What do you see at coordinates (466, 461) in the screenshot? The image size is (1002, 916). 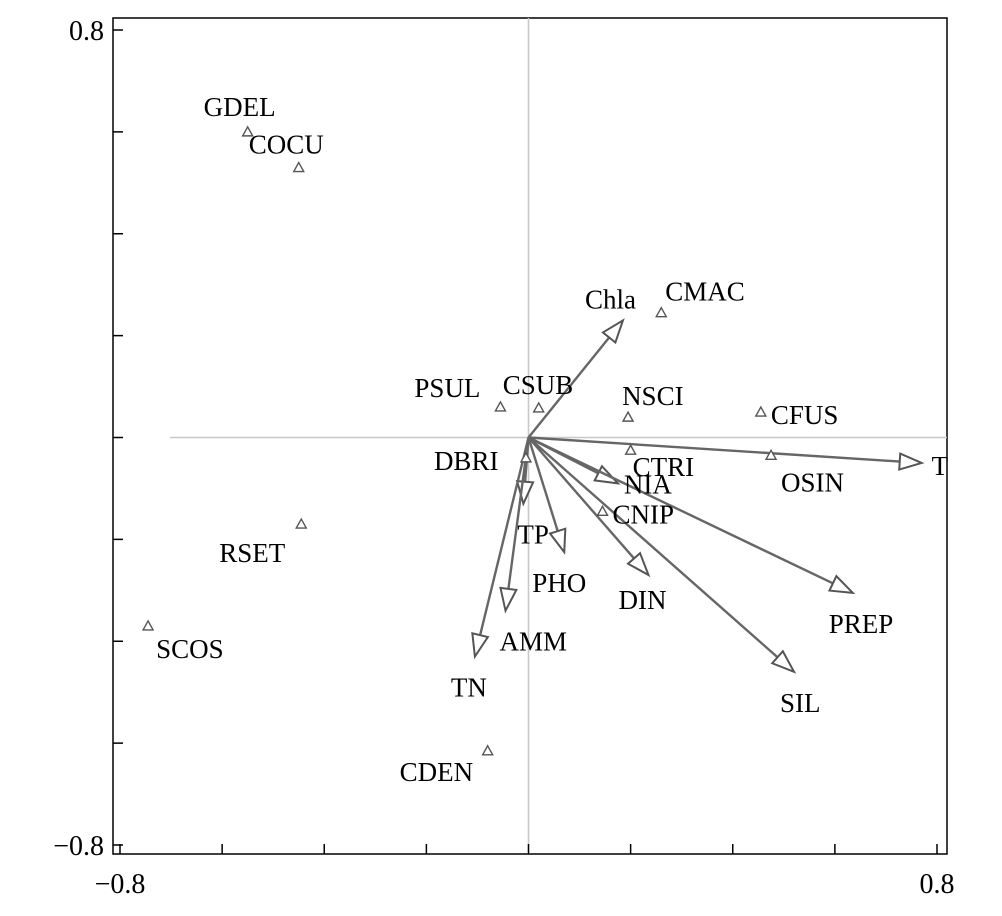 I see `species-label: DBRI` at bounding box center [466, 461].